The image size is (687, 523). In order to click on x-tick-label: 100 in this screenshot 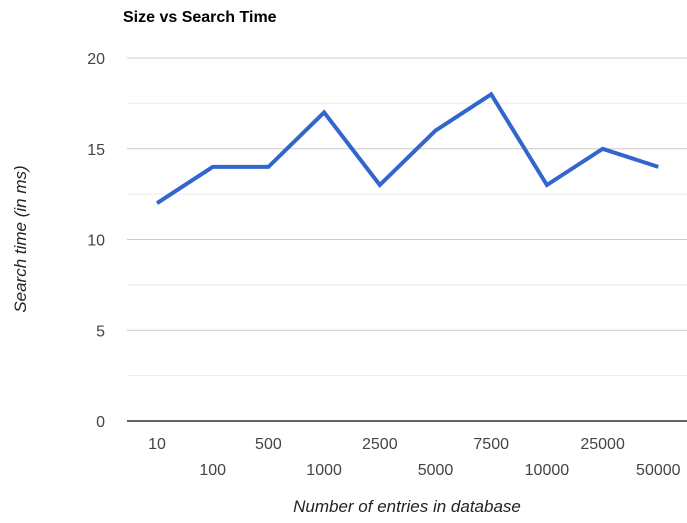, I will do `click(212, 470)`.